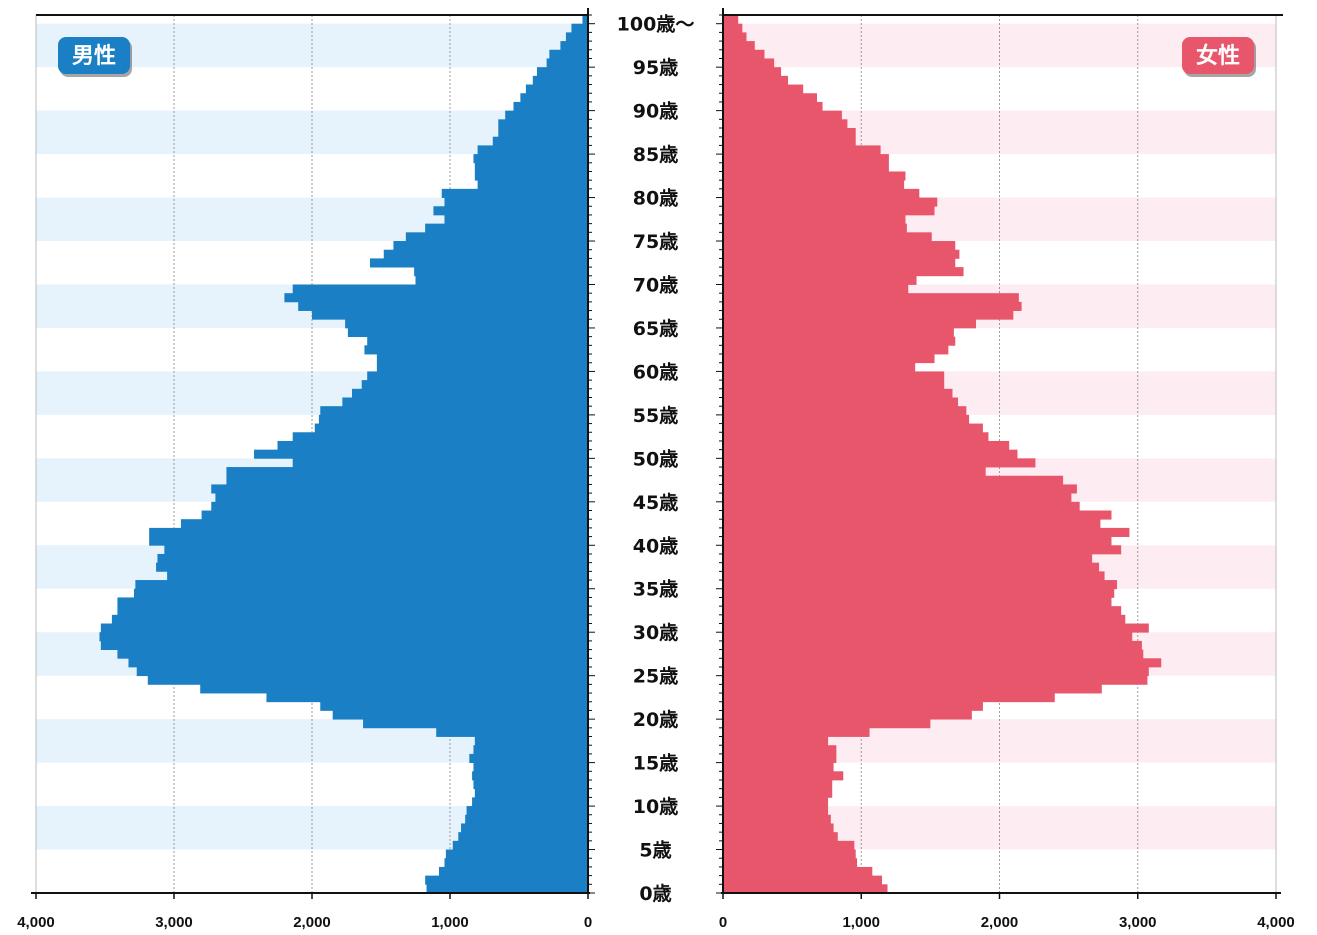  Describe the element at coordinates (174, 922) in the screenshot. I see `male-x-tick-label: 3,000` at that location.